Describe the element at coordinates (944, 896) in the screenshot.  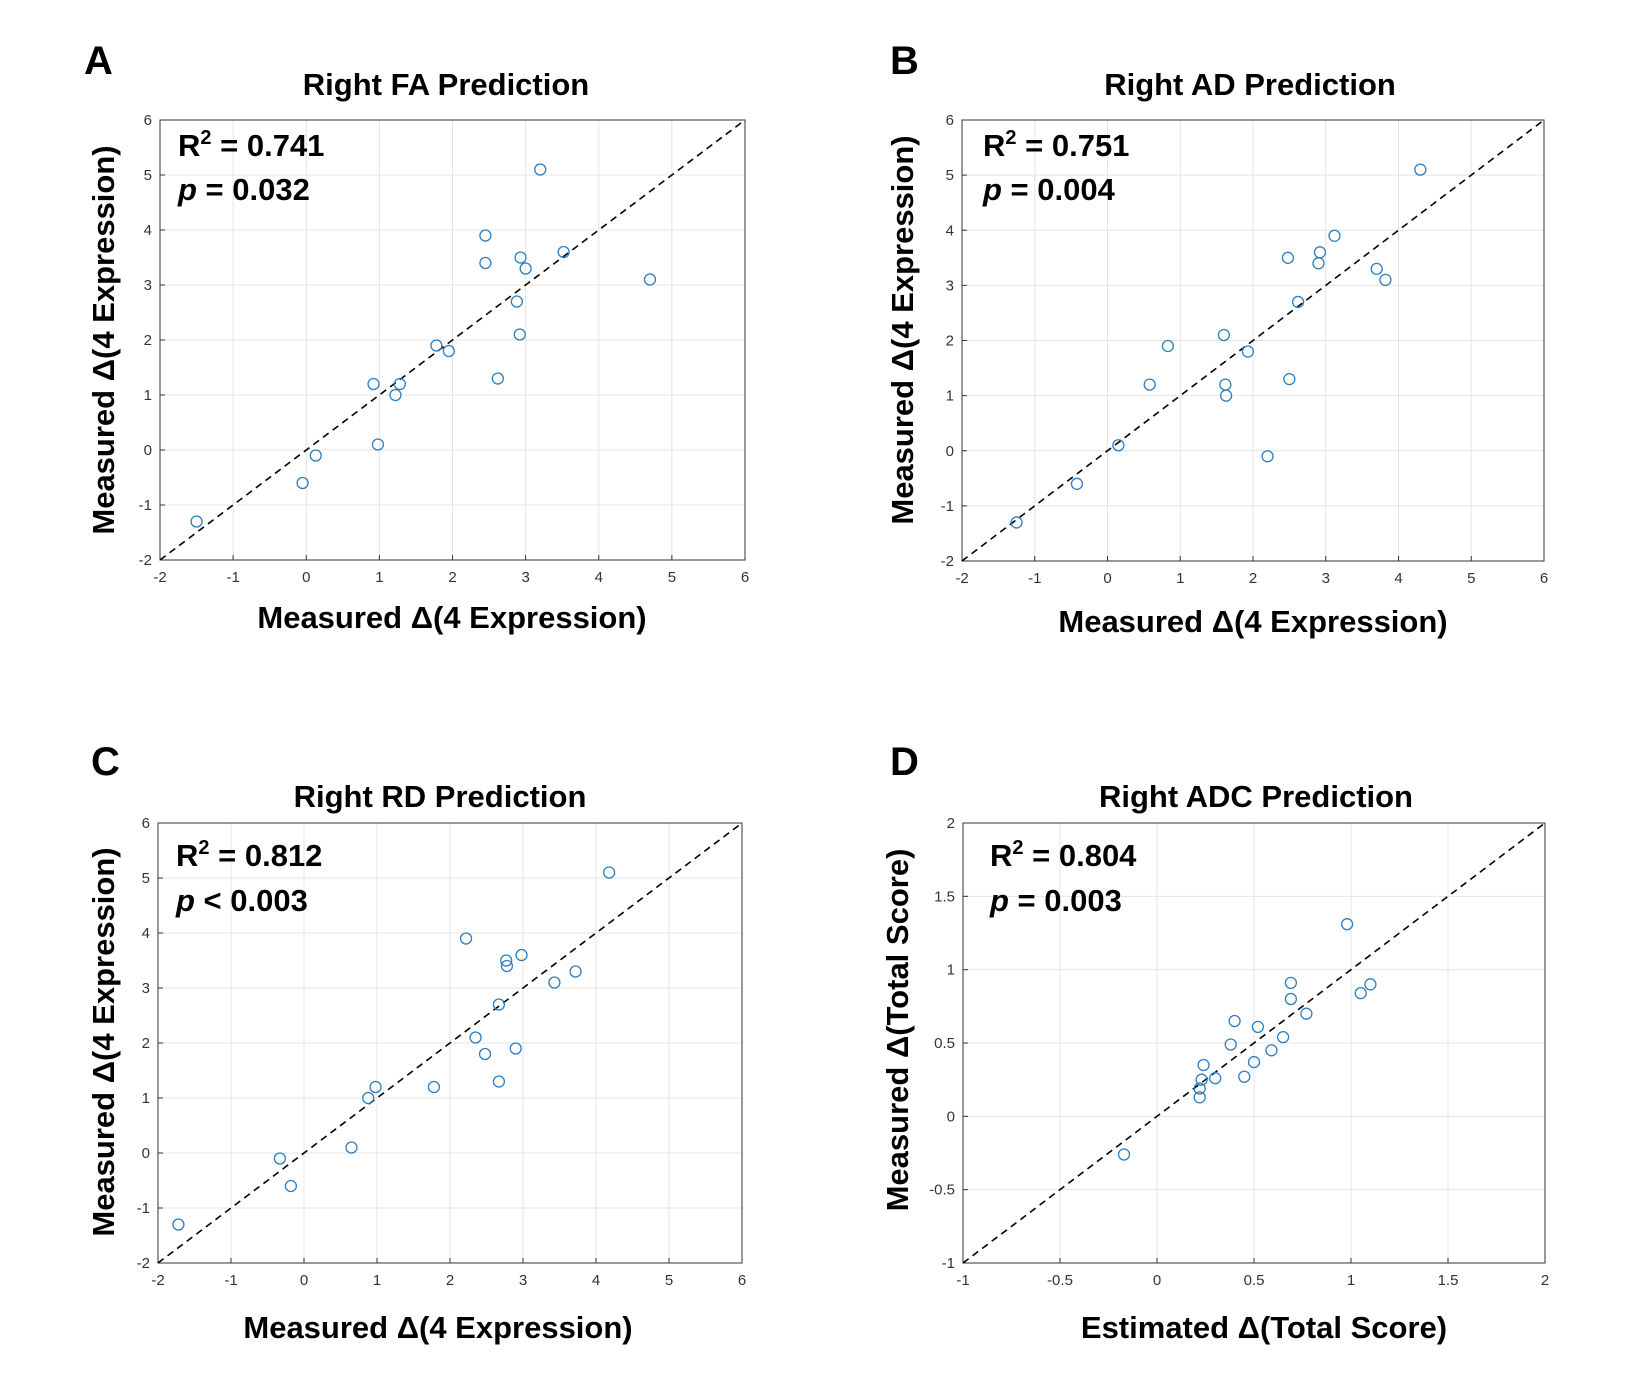
I see `panel-d-y-tick-label: 1.5` at that location.